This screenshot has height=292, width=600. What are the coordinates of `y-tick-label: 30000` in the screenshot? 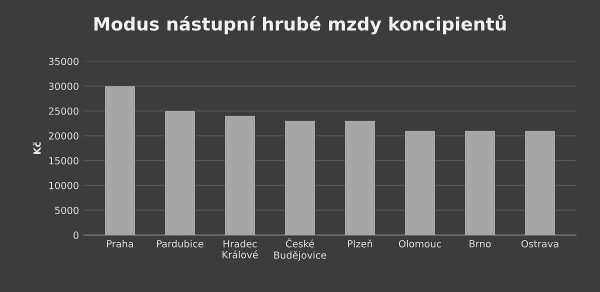 It's located at (63, 86).